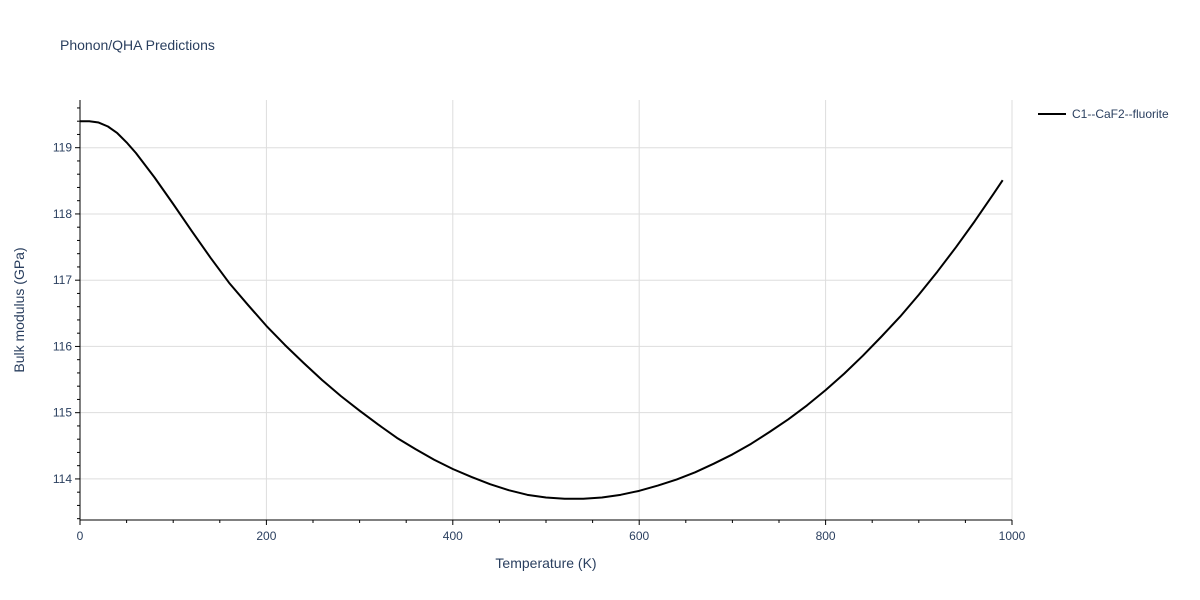  Describe the element at coordinates (639, 536) in the screenshot. I see `x-tick-label: 600` at that location.